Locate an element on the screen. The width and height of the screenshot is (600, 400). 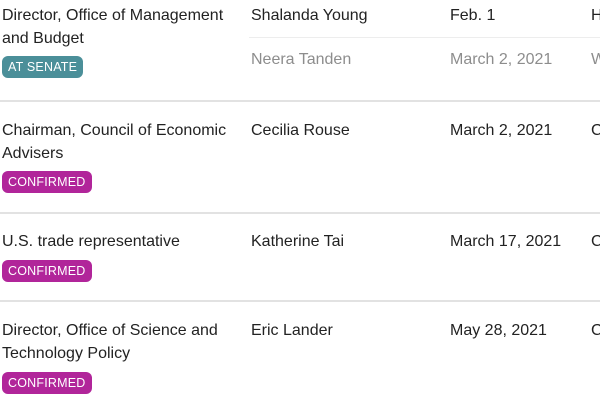
nomination-date-withdrawn: March 2, 2021 is located at coordinates (501, 59).